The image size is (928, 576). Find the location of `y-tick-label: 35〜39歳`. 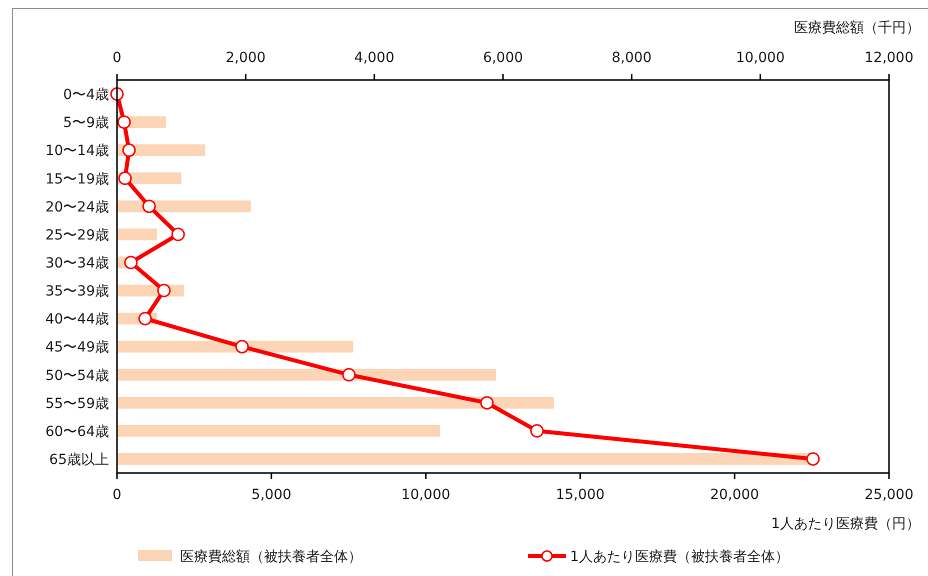

y-tick-label: 35〜39歳 is located at coordinates (77, 292).